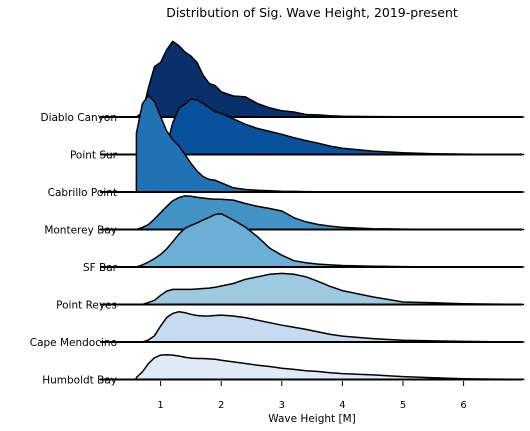 The height and width of the screenshot is (431, 530). What do you see at coordinates (80, 231) in the screenshot?
I see `series-label-3: Monterey Bay` at bounding box center [80, 231].